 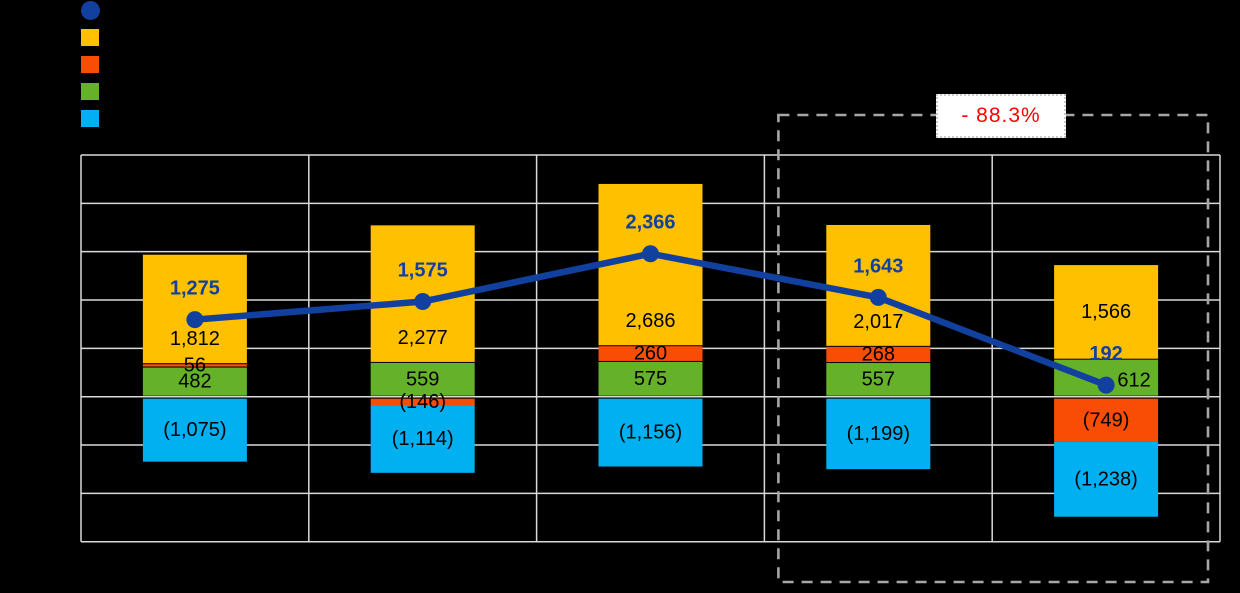 What do you see at coordinates (1133, 381) in the screenshot?
I see `bar-5-green-label: 612` at bounding box center [1133, 381].